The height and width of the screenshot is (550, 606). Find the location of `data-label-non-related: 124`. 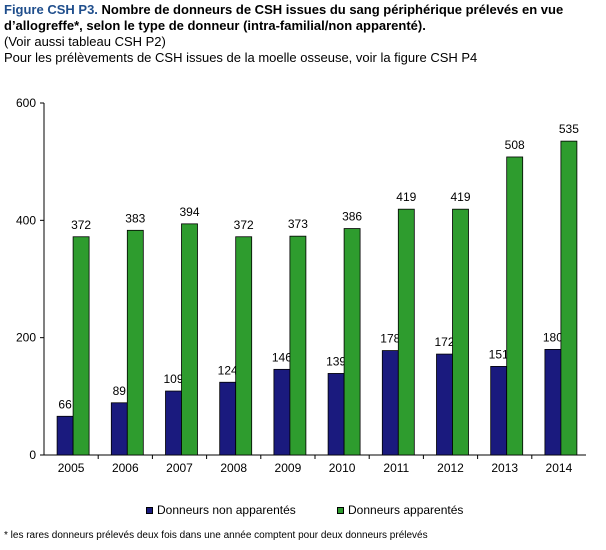

data-label-non-related: 124 is located at coordinates (228, 370).